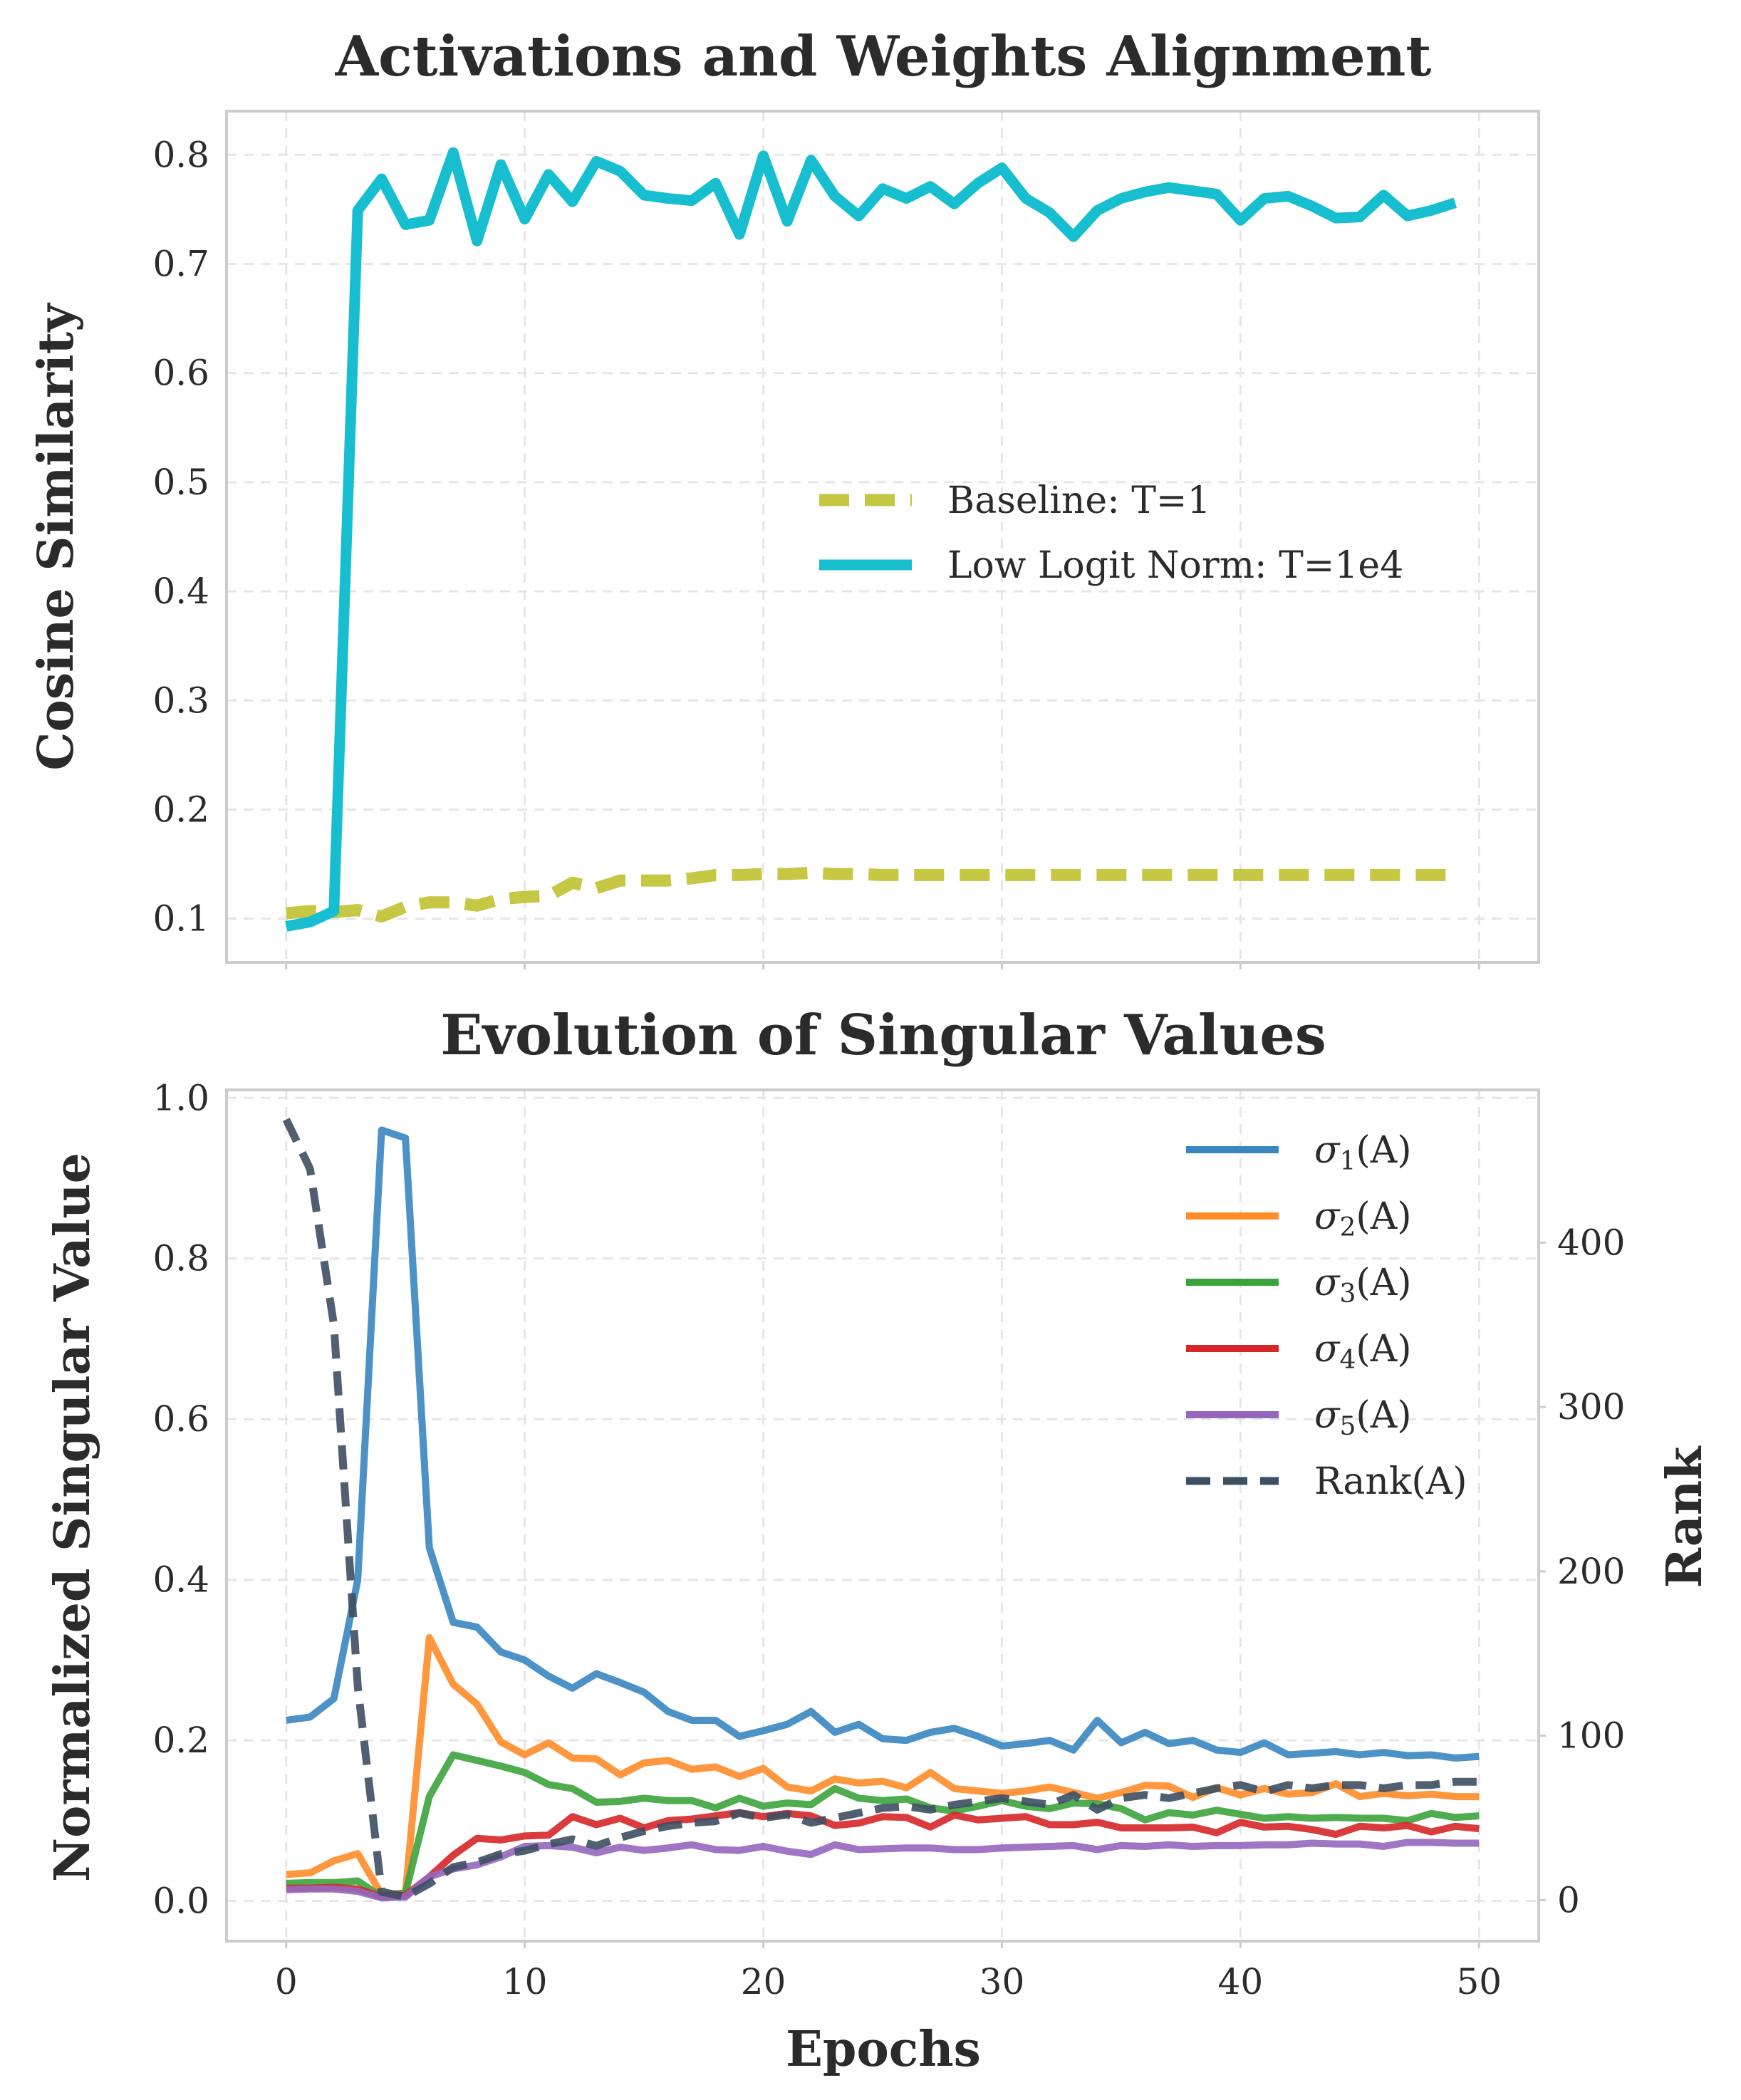  Describe the element at coordinates (1363, 1417) in the screenshot. I see `legend-label-sigma5: σ5(A)` at that location.